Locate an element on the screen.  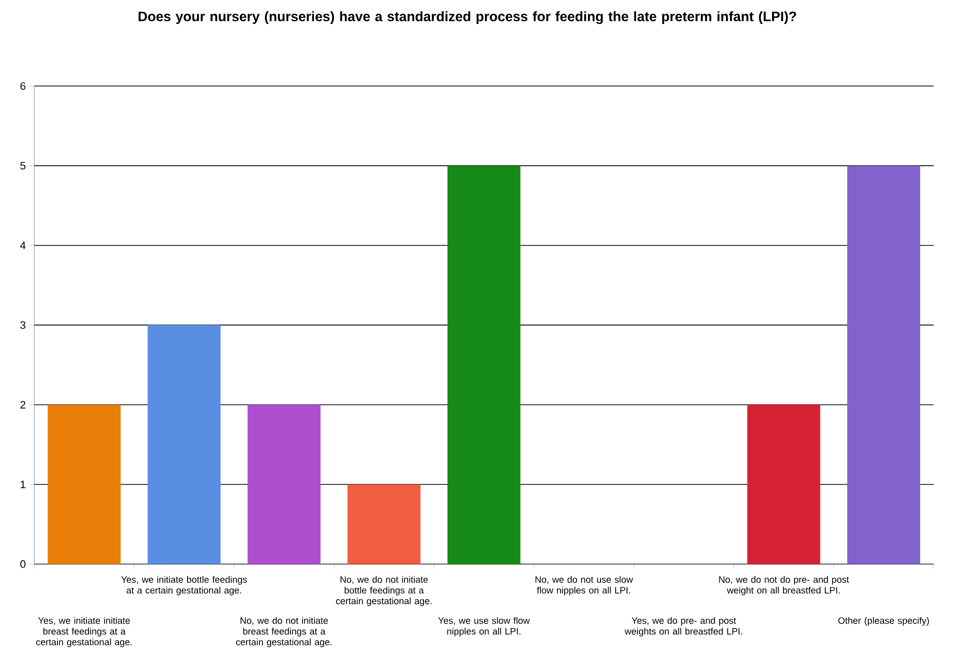
x-tick-label: Other (please specify) is located at coordinates (883, 621).